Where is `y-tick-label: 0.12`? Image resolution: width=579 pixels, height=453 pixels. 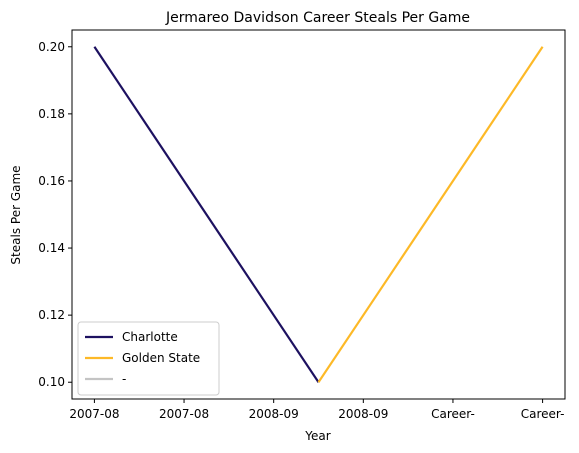 y-tick-label: 0.12 is located at coordinates (51, 315).